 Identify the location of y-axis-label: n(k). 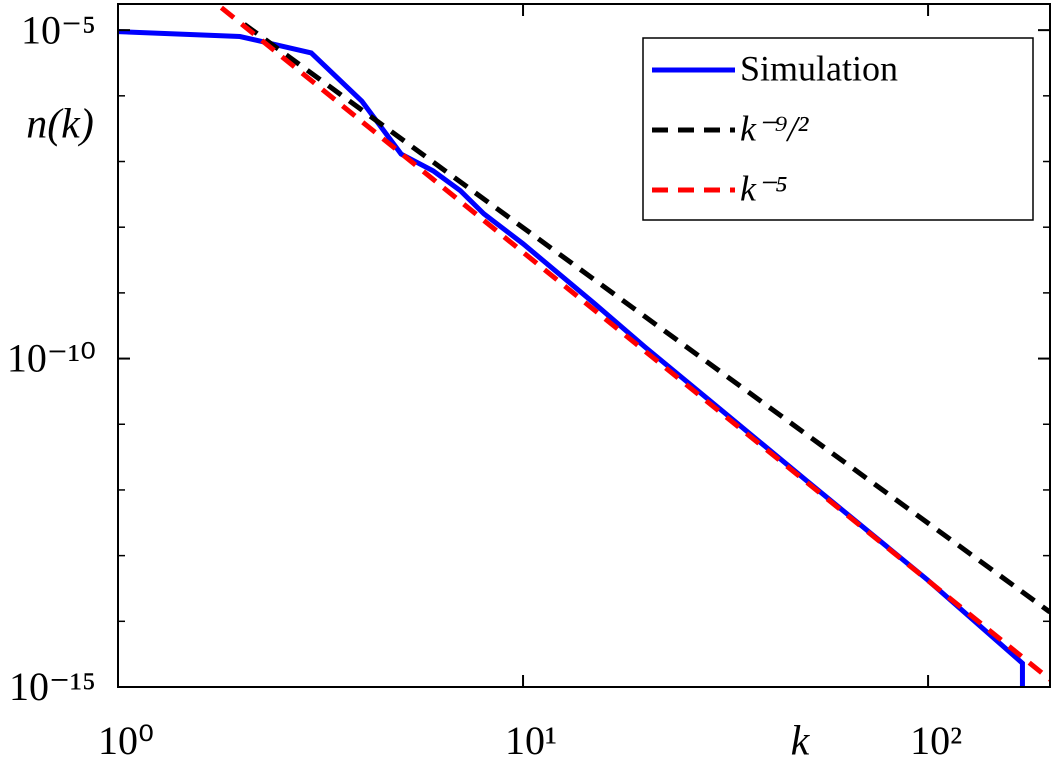
(60, 125).